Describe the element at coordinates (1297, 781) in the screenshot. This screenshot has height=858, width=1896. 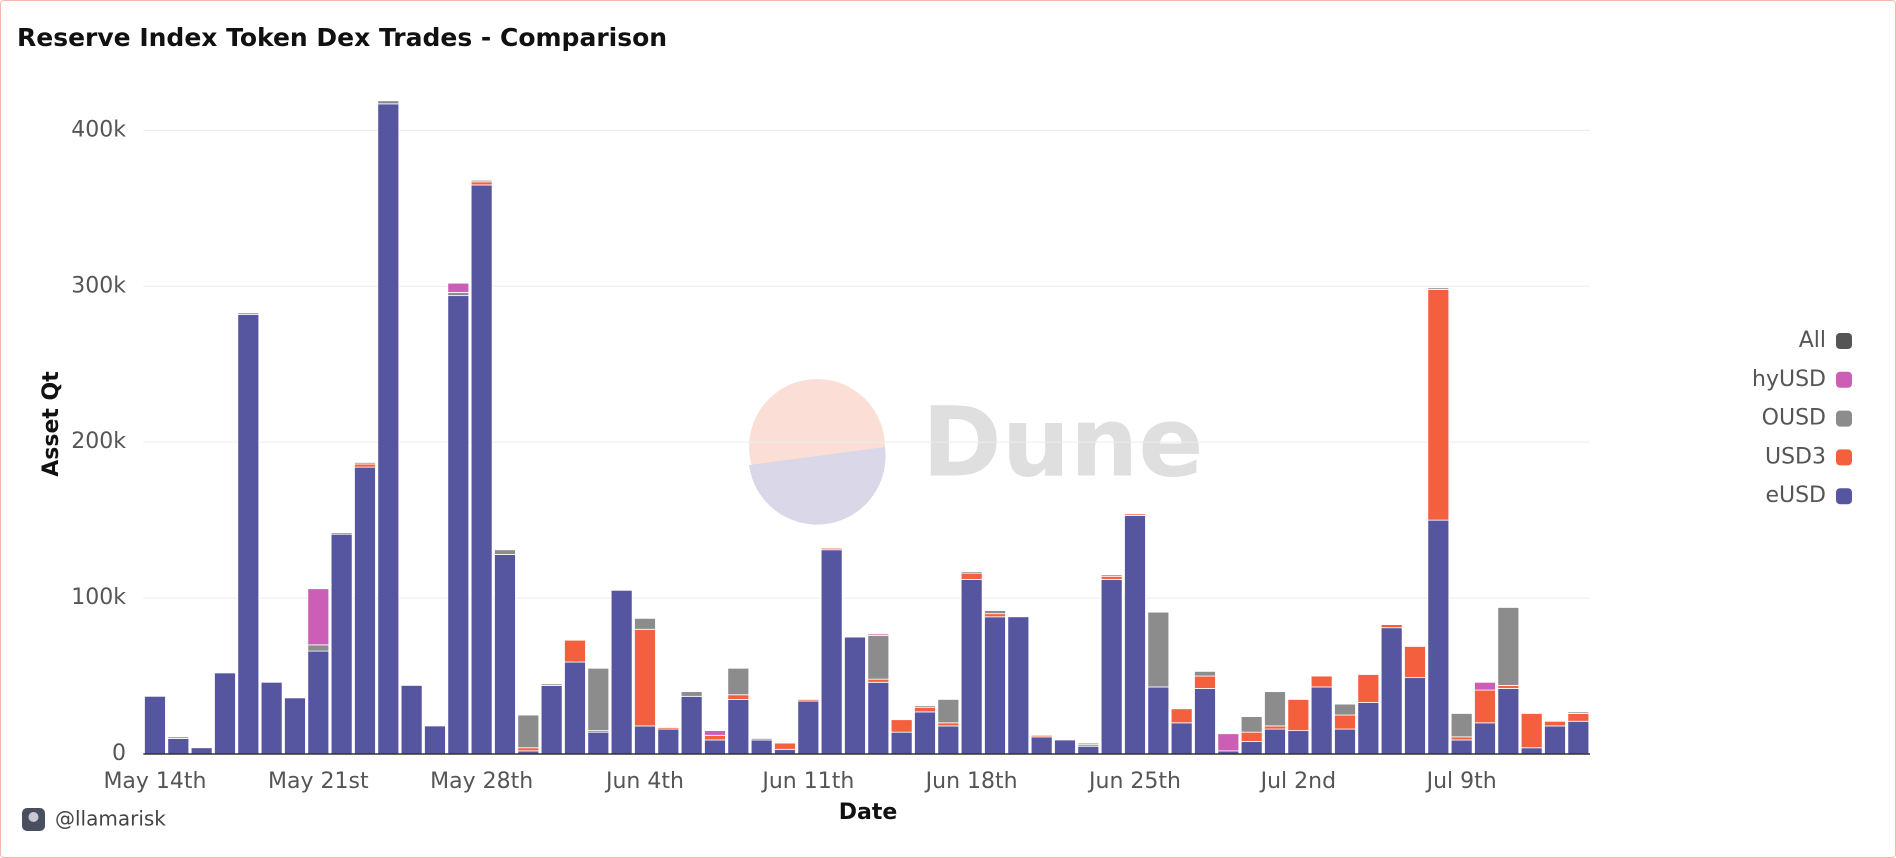
I see `x-tick-label: Jul 2nd` at that location.